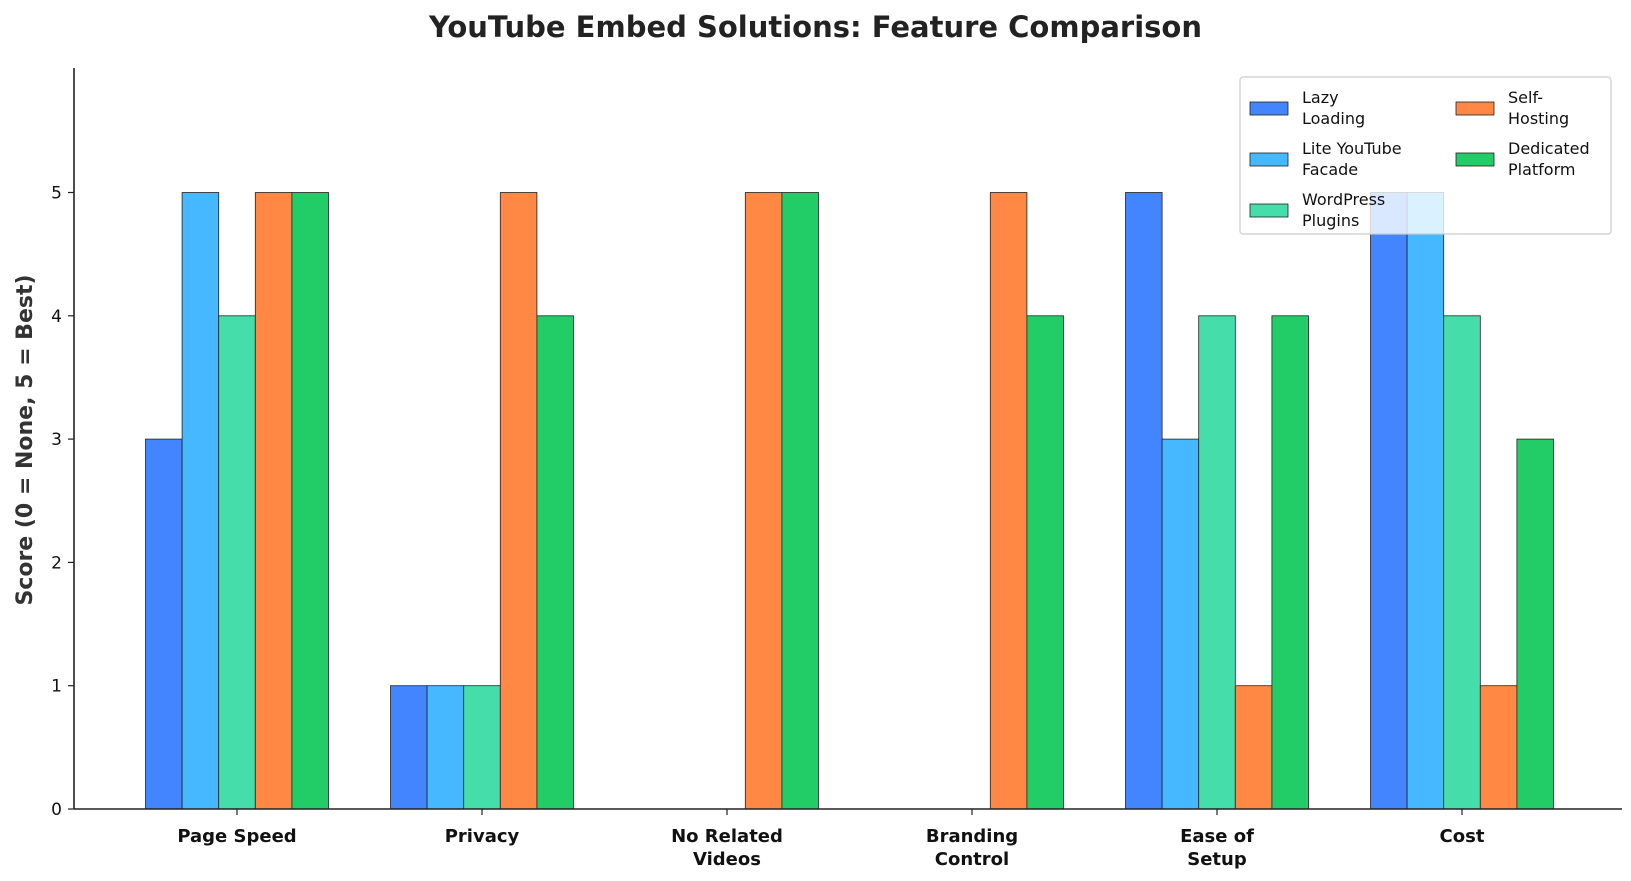 The height and width of the screenshot is (881, 1631). I want to click on y-tick-label: 5, so click(56, 194).